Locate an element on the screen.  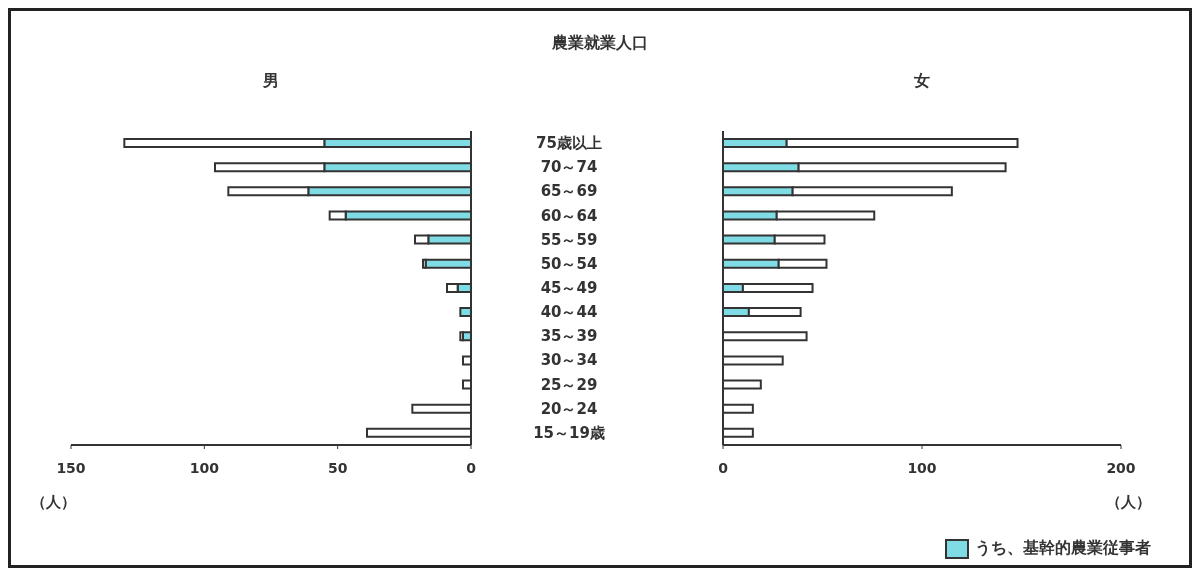
text: 農業就業人口 is located at coordinates (600, 43).